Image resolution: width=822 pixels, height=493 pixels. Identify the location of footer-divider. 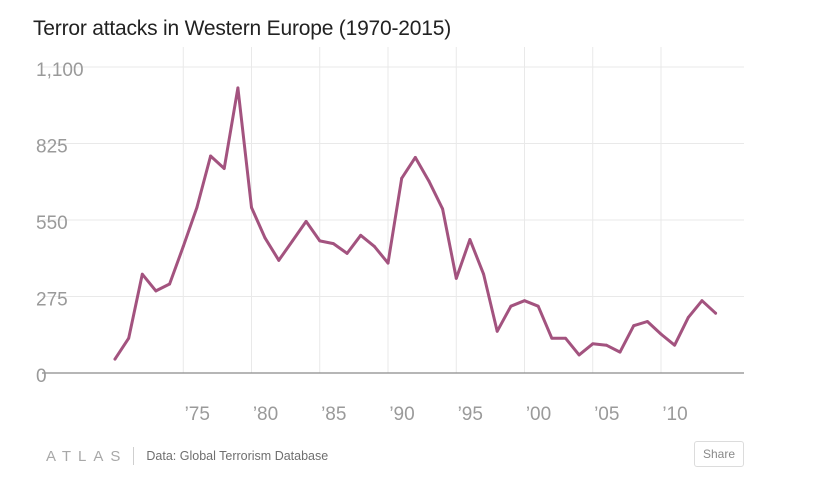
(134, 456).